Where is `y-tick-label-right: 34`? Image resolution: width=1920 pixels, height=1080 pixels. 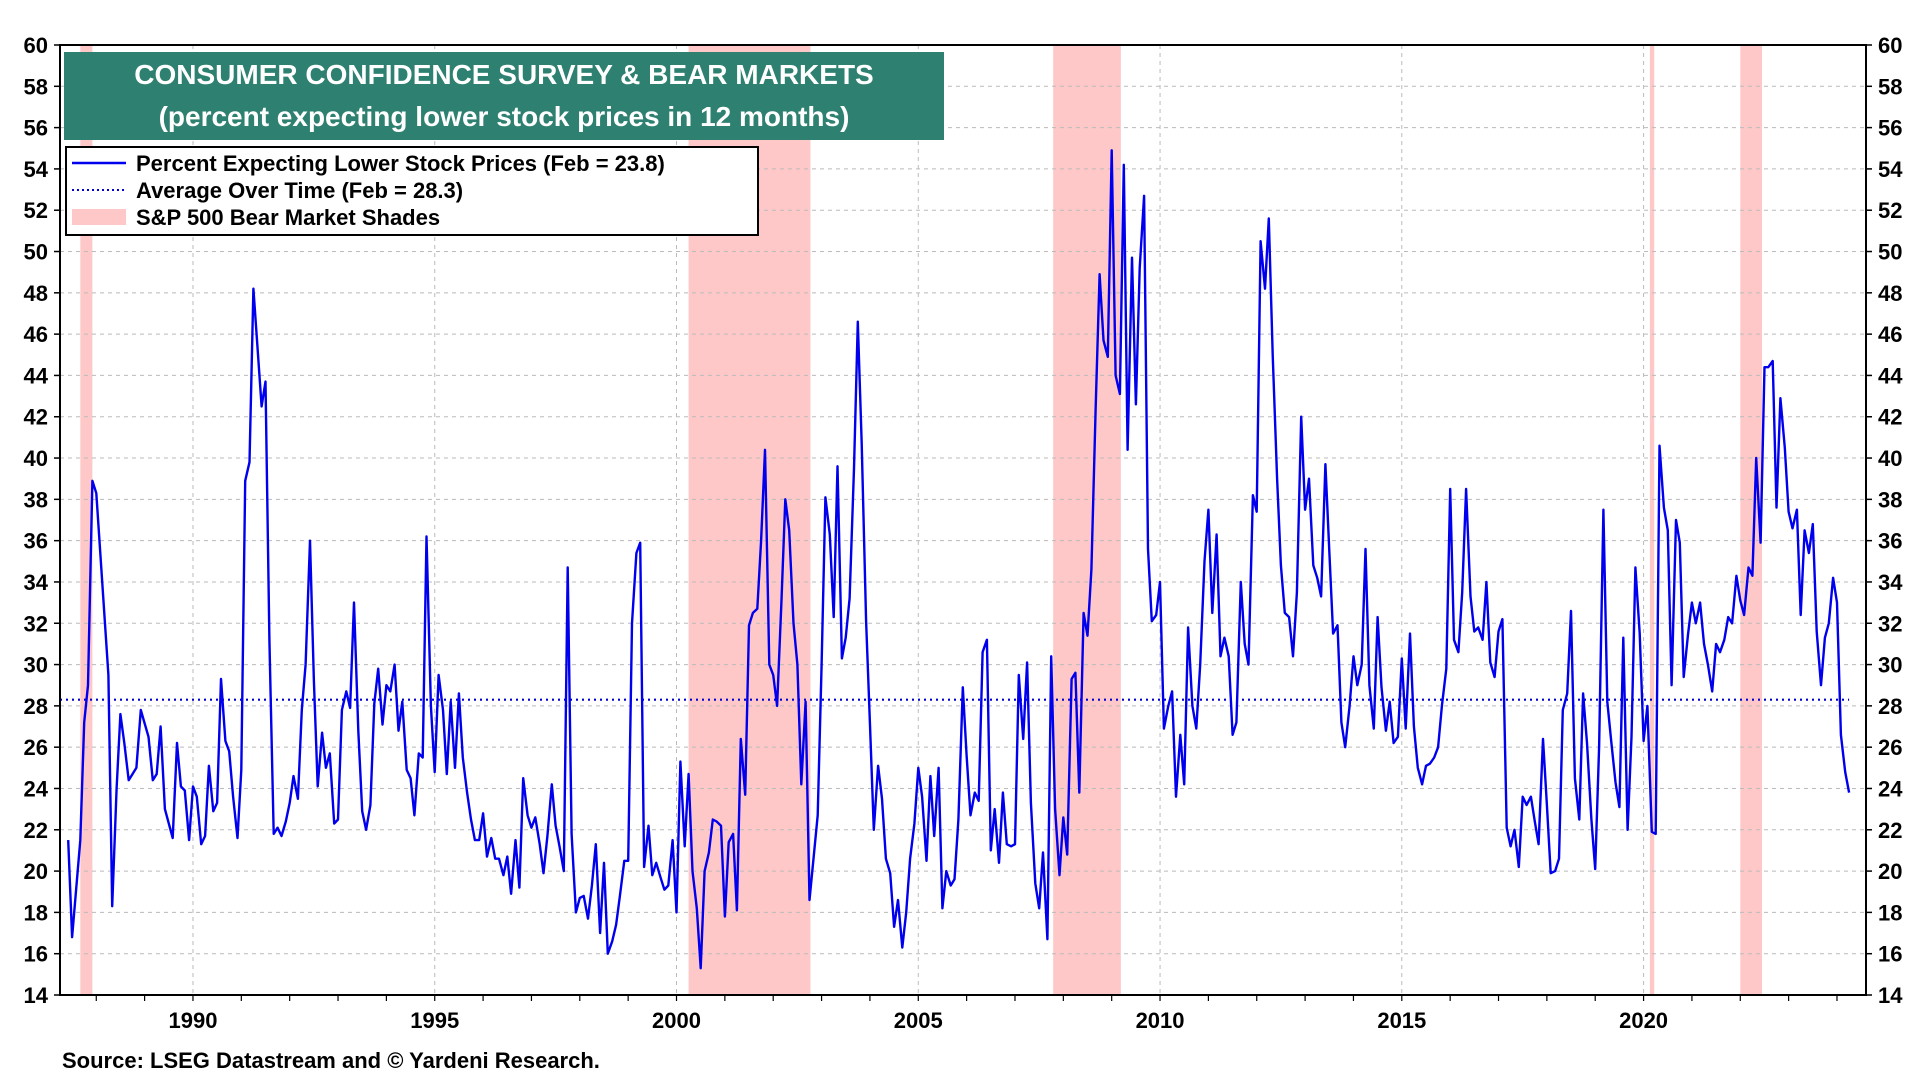
y-tick-label-right: 34 is located at coordinates (1890, 582).